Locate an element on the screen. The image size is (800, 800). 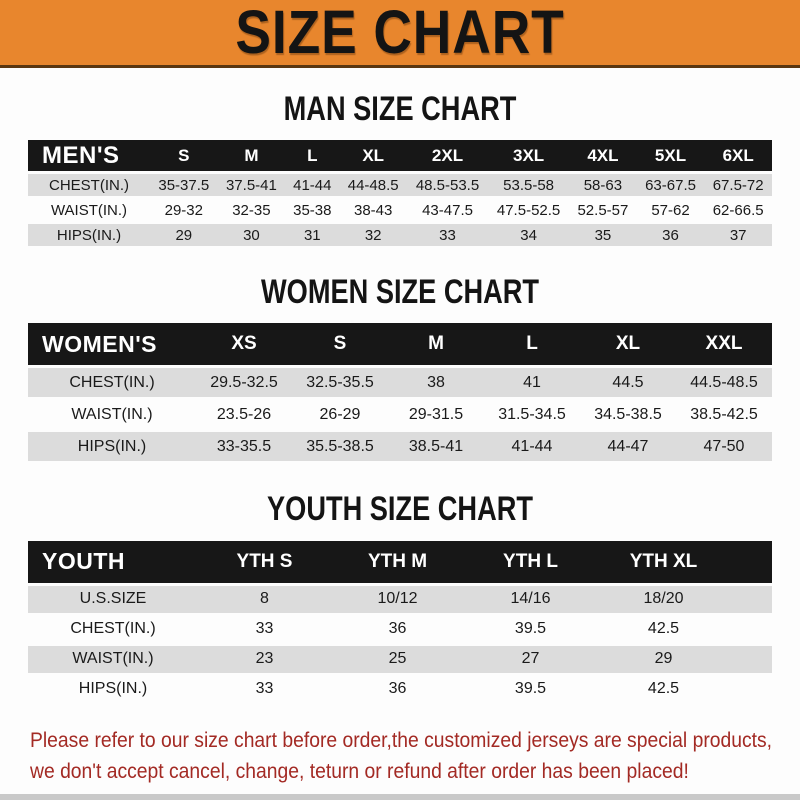
measurement-value: 32 is located at coordinates (373, 235).